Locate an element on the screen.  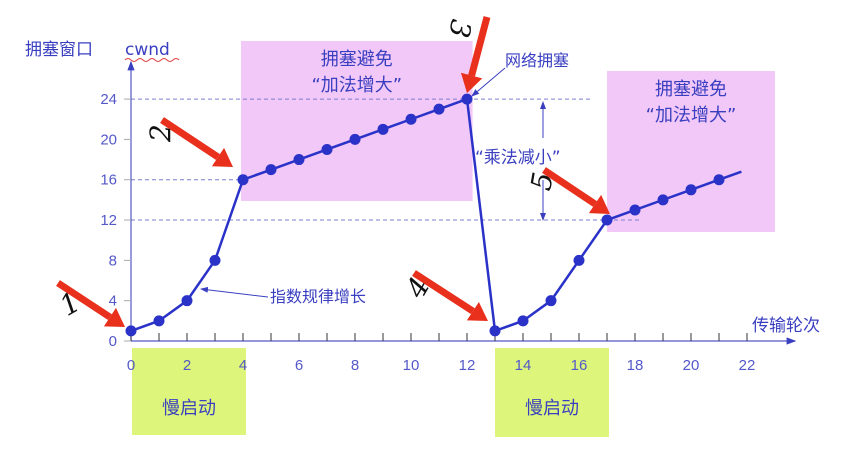
x-tick-label: 12 is located at coordinates (467, 365).